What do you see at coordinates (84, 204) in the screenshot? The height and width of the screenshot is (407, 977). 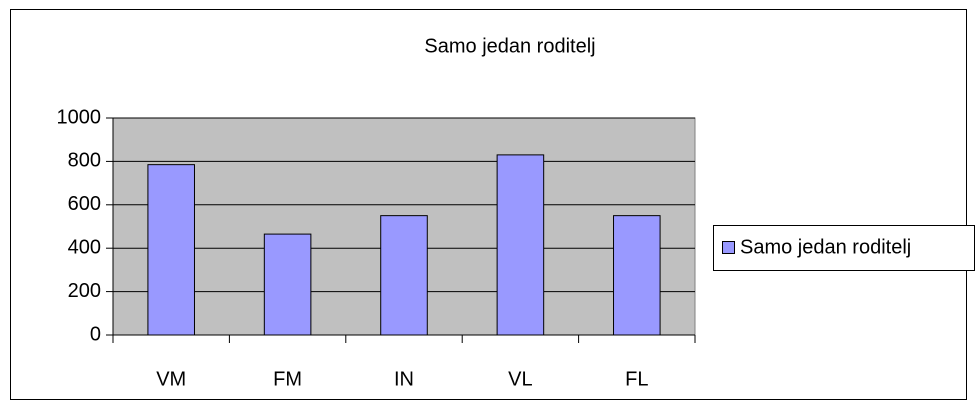 I see `y-tick-label: 600` at bounding box center [84, 204].